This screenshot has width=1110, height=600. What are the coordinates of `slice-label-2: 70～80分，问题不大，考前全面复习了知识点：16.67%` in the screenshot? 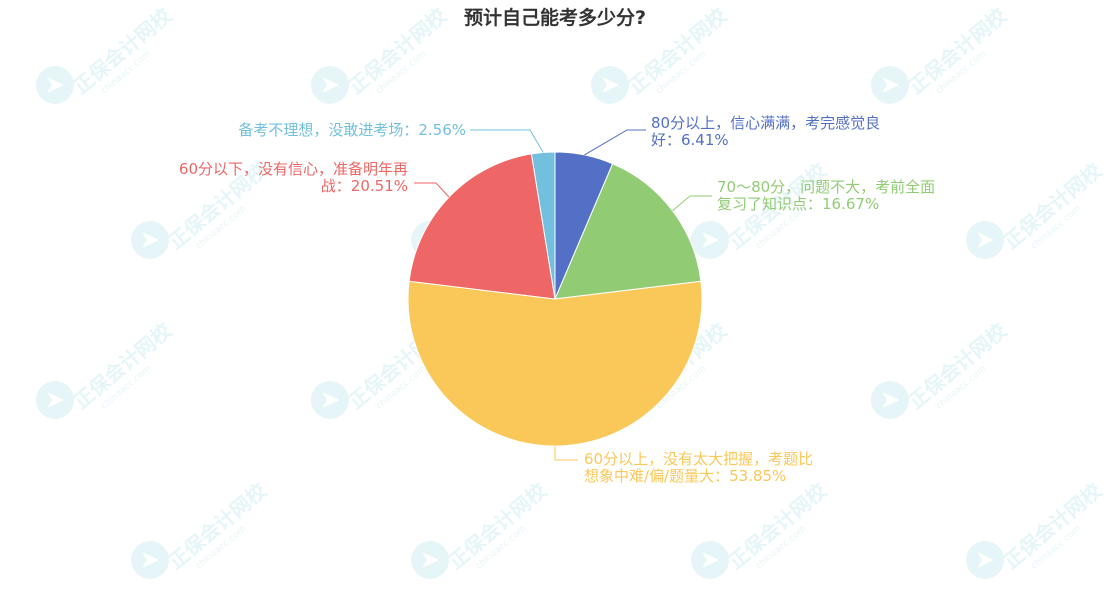 It's located at (826, 195).